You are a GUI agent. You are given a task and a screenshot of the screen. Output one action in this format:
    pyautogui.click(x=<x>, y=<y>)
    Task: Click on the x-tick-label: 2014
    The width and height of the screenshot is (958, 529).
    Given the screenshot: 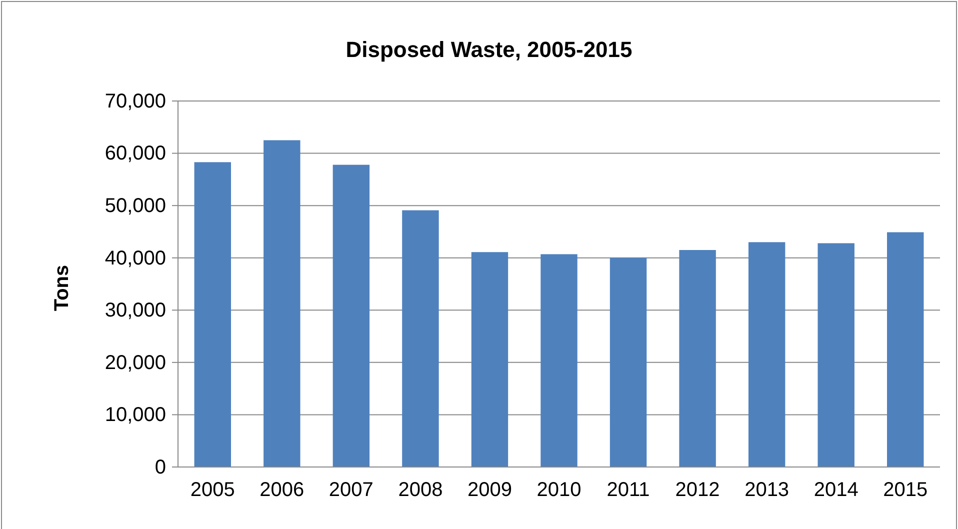 What is the action you would take?
    pyautogui.click(x=836, y=490)
    